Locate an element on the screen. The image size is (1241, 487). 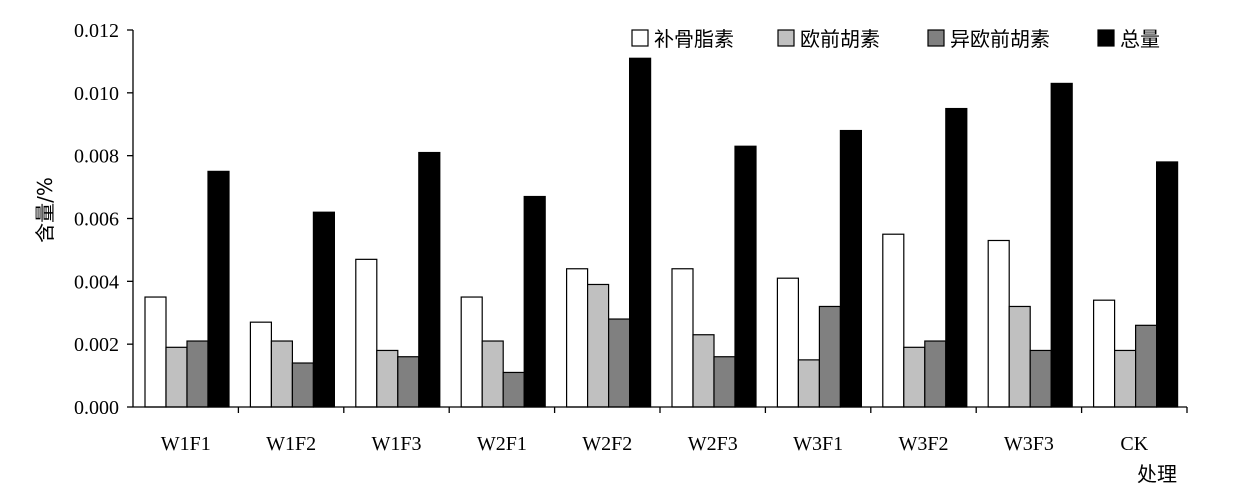
x-axis-label: 处理 is located at coordinates (1157, 474).